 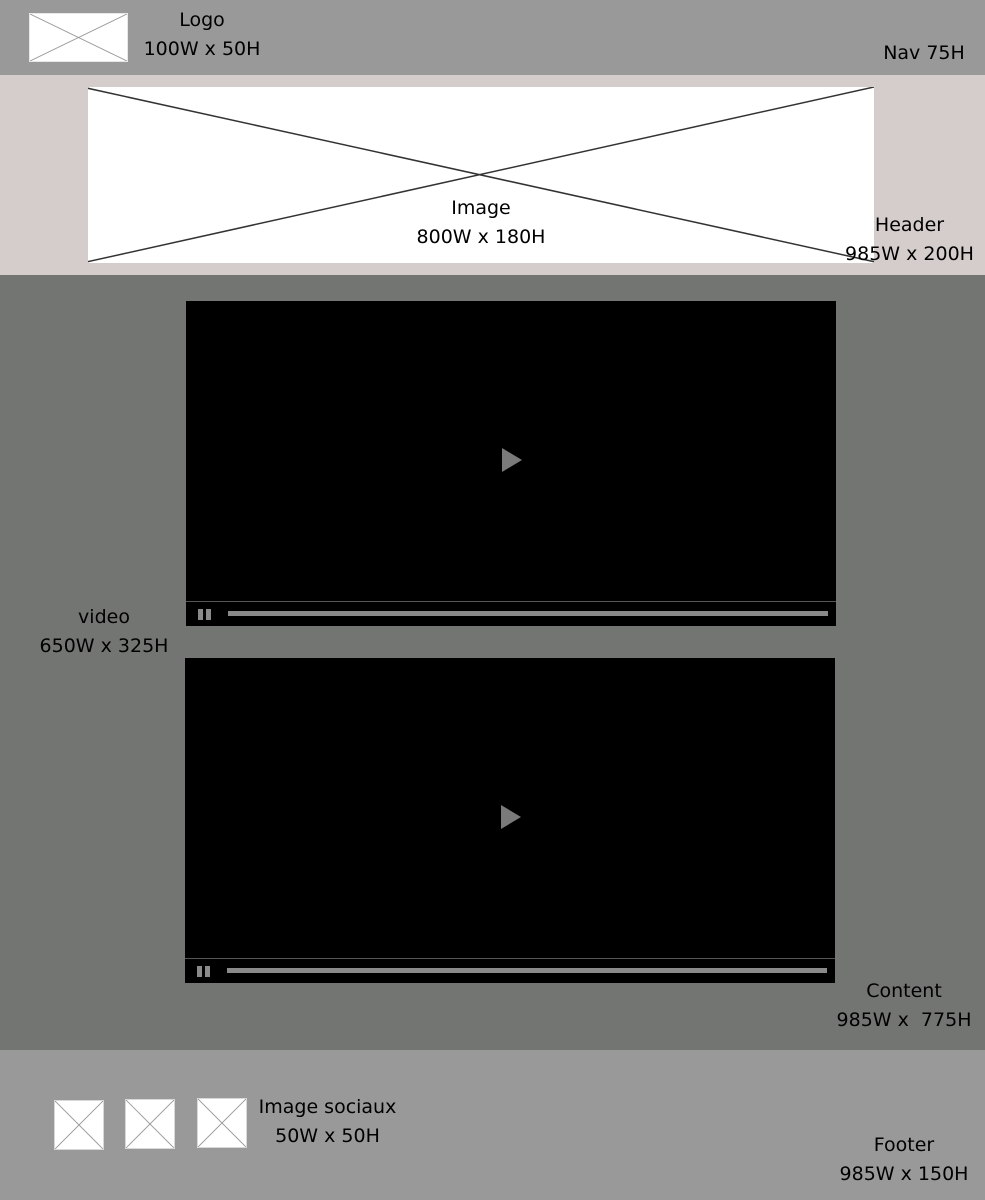 I want to click on logo-label: Logo 100W x 50H, so click(x=202, y=35).